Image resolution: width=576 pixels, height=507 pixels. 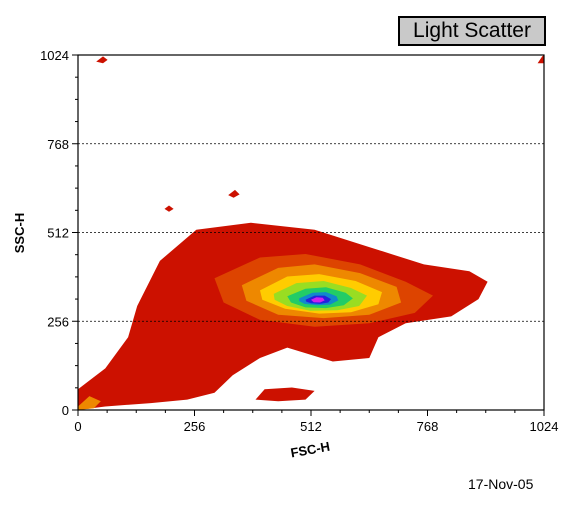 What do you see at coordinates (54, 55) in the screenshot?
I see `y-tick-label: 1024` at bounding box center [54, 55].